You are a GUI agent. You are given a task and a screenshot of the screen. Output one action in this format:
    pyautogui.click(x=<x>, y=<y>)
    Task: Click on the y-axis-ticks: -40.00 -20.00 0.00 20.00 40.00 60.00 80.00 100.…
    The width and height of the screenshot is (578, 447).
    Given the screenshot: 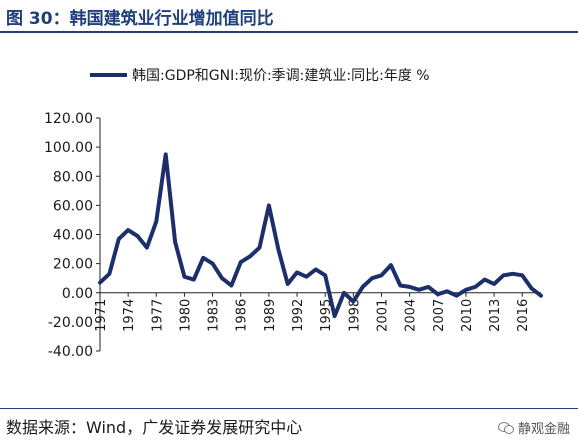 What is the action you would take?
    pyautogui.click(x=72, y=235)
    